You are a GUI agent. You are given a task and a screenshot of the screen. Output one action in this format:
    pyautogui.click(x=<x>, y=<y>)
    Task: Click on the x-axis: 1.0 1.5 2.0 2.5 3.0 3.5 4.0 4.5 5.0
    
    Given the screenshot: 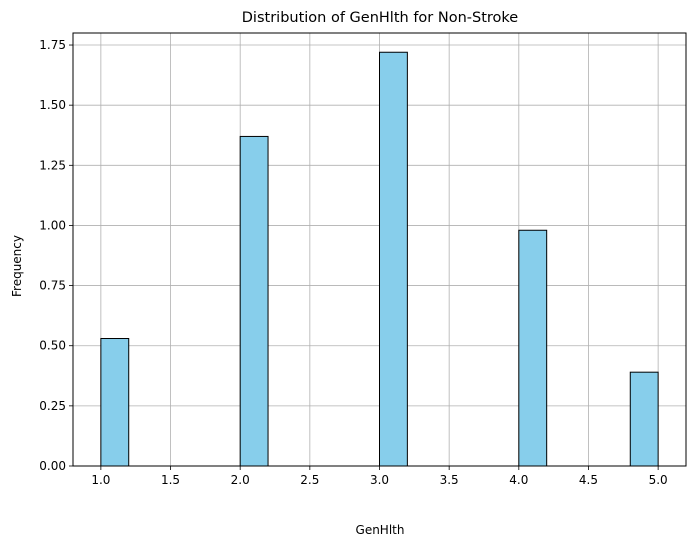 What is the action you would take?
    pyautogui.click(x=379, y=476)
    